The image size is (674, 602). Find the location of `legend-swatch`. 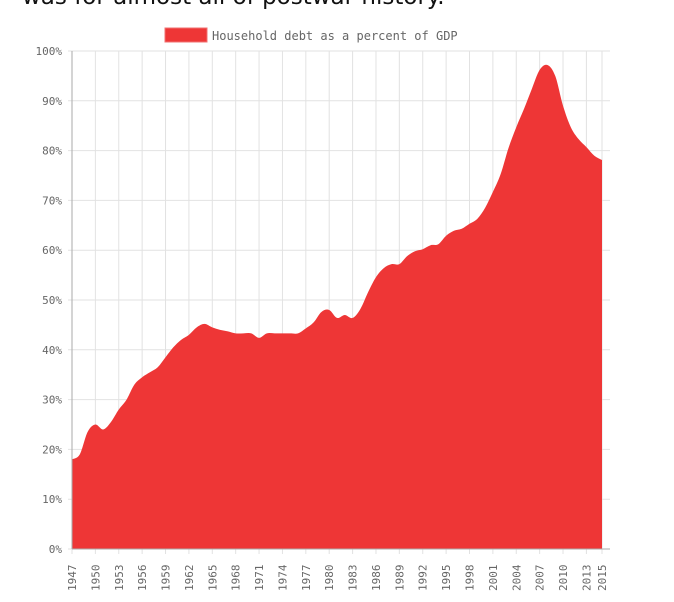

legend-swatch is located at coordinates (186, 35).